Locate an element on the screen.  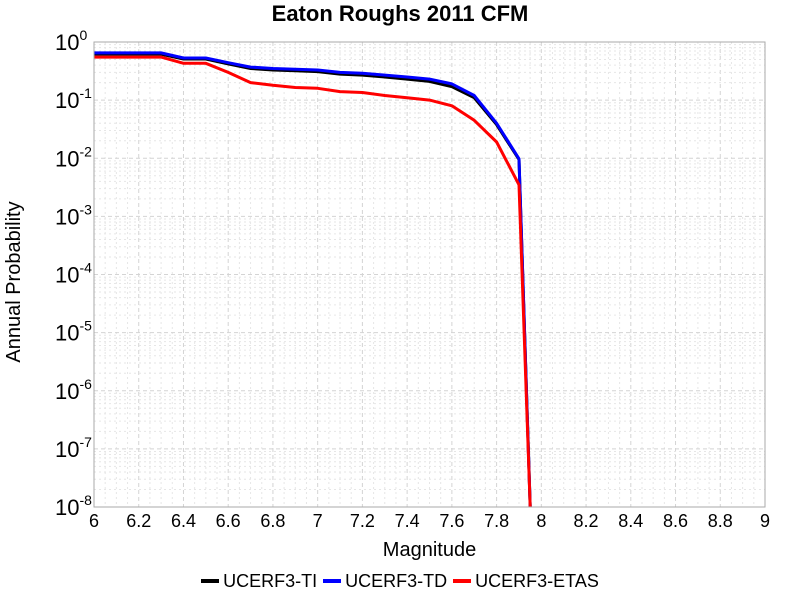
x-tick-label: 8.2 is located at coordinates (586, 521).